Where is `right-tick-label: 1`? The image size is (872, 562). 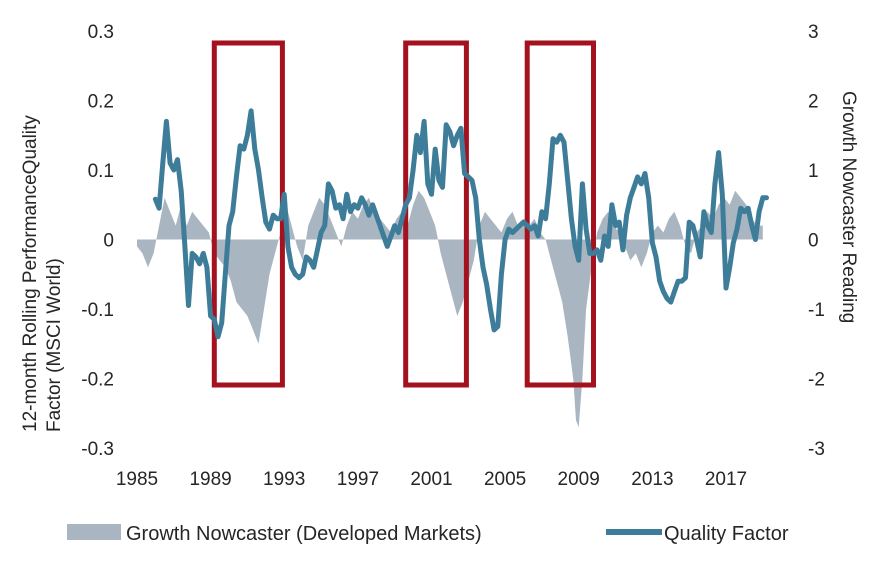
right-tick-label: 1 is located at coordinates (813, 171).